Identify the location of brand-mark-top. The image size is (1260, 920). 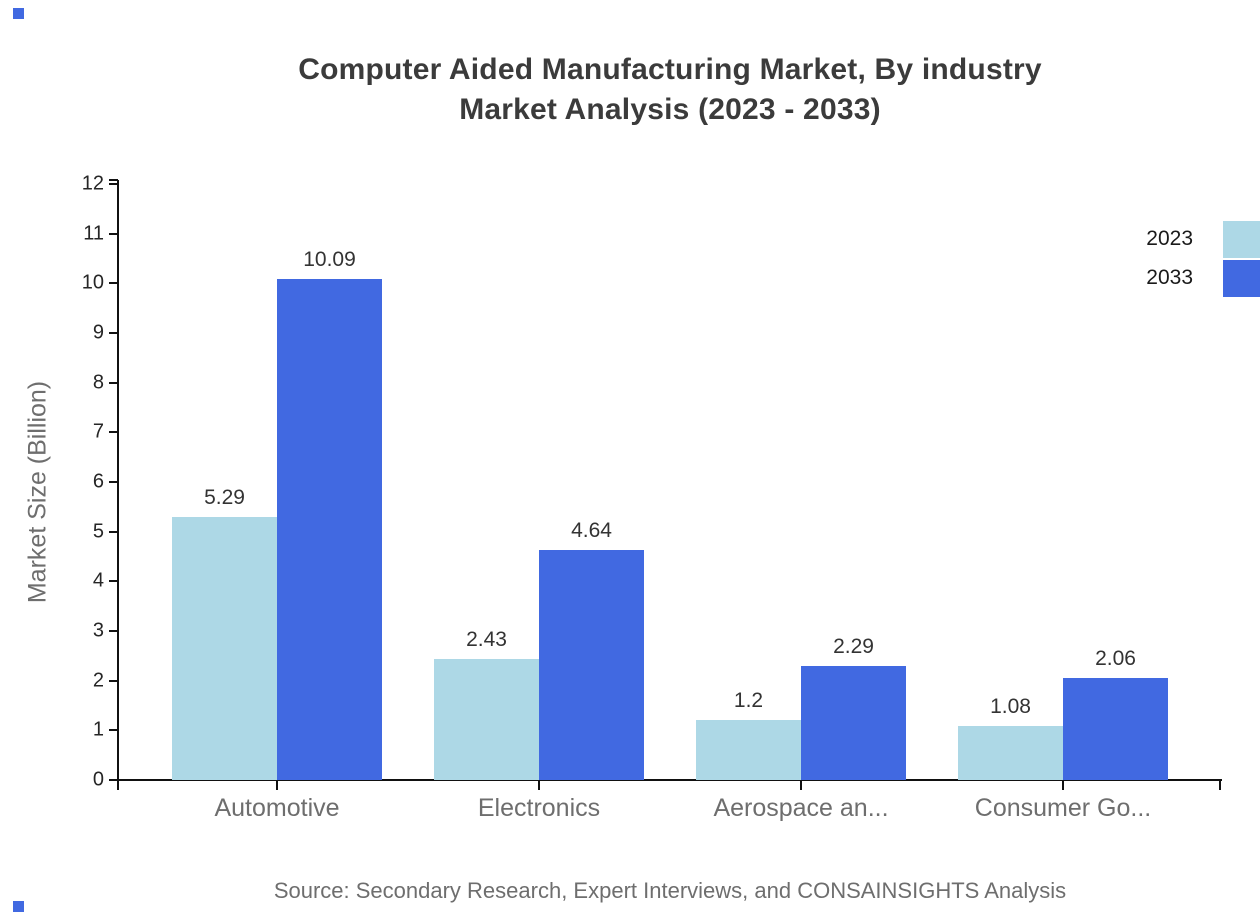
(18, 13).